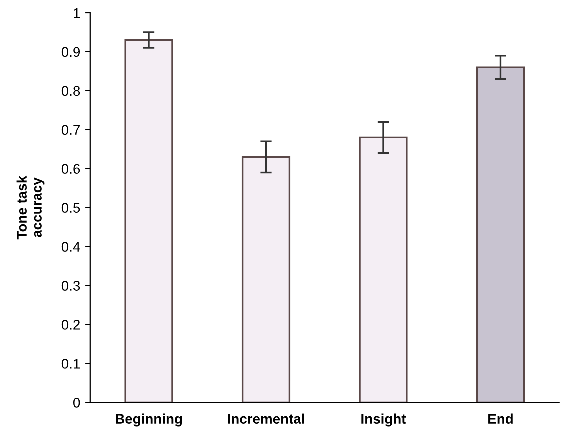 The height and width of the screenshot is (433, 565). I want to click on y-tick-label: 0.5, so click(71, 208).